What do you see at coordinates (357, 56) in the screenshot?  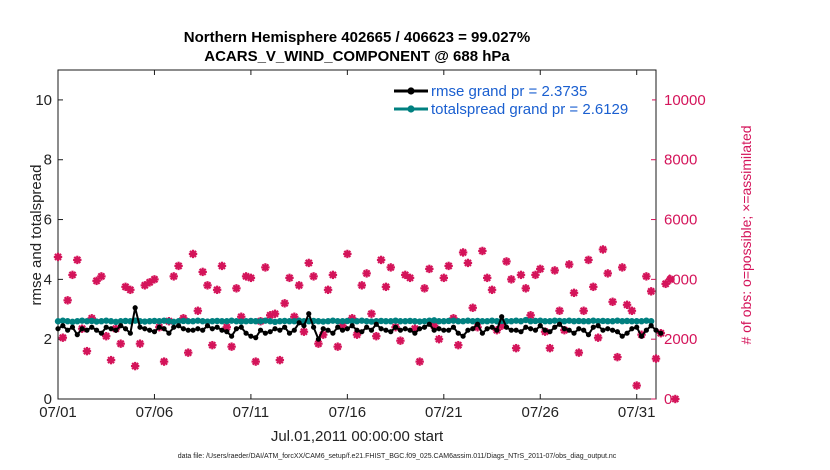 I see `chart-title-line2: ACARS_V_WIND_COMPONENT @ 688 hPa` at bounding box center [357, 56].